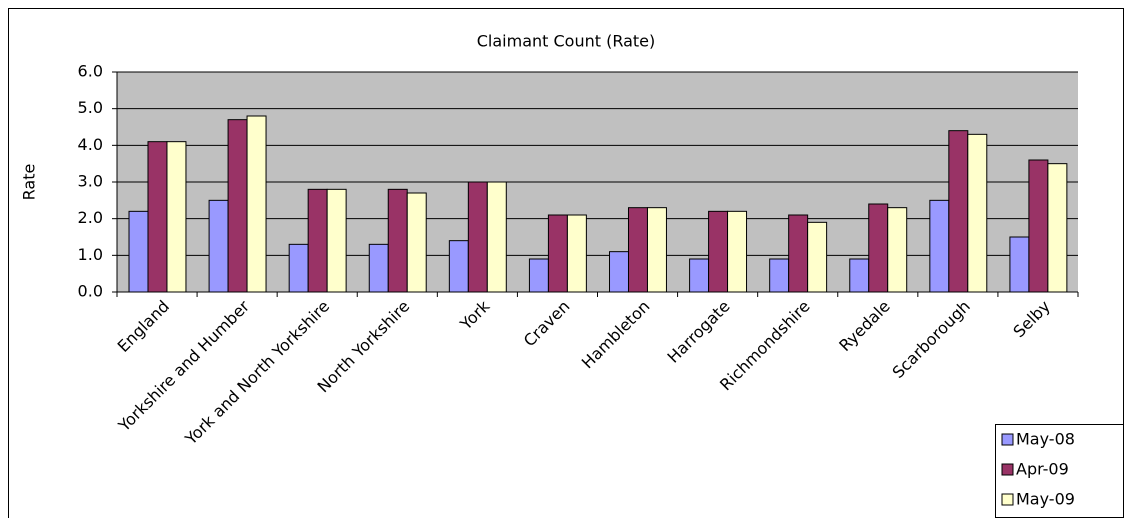  Describe the element at coordinates (90, 144) in the screenshot. I see `y-tick-label: 4.0` at that location.